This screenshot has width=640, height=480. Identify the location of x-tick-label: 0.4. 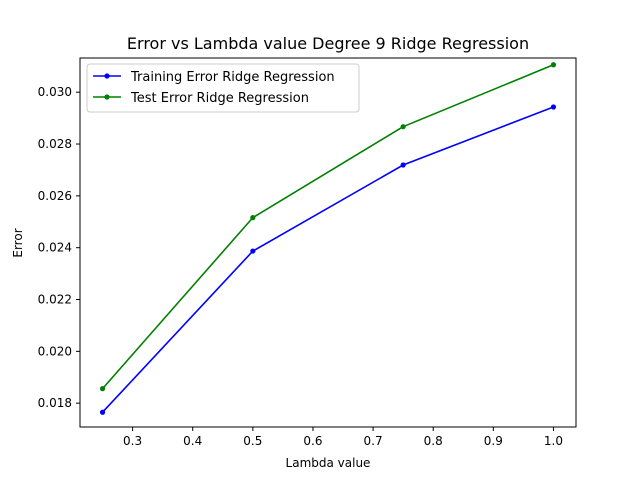
(192, 441).